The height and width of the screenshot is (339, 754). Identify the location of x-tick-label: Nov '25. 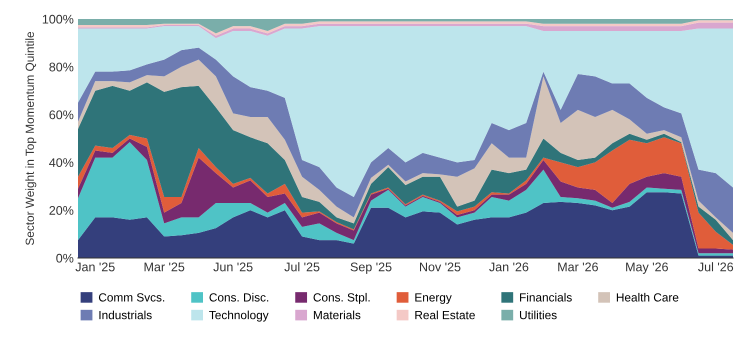
(440, 267).